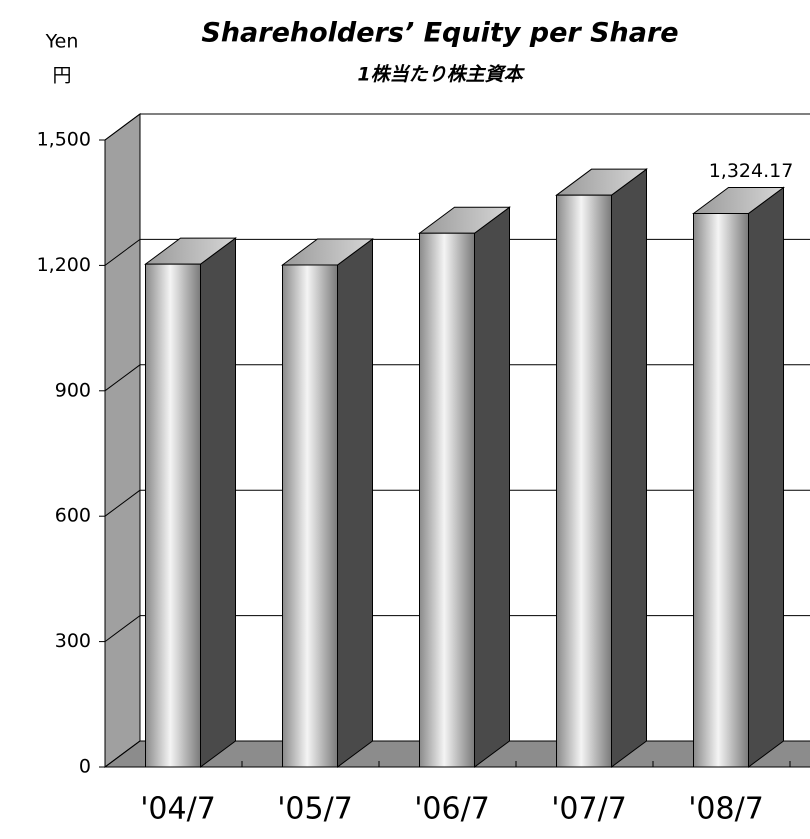 The width and height of the screenshot is (810, 839). I want to click on x-tick-label: '04/7, so click(178, 809).